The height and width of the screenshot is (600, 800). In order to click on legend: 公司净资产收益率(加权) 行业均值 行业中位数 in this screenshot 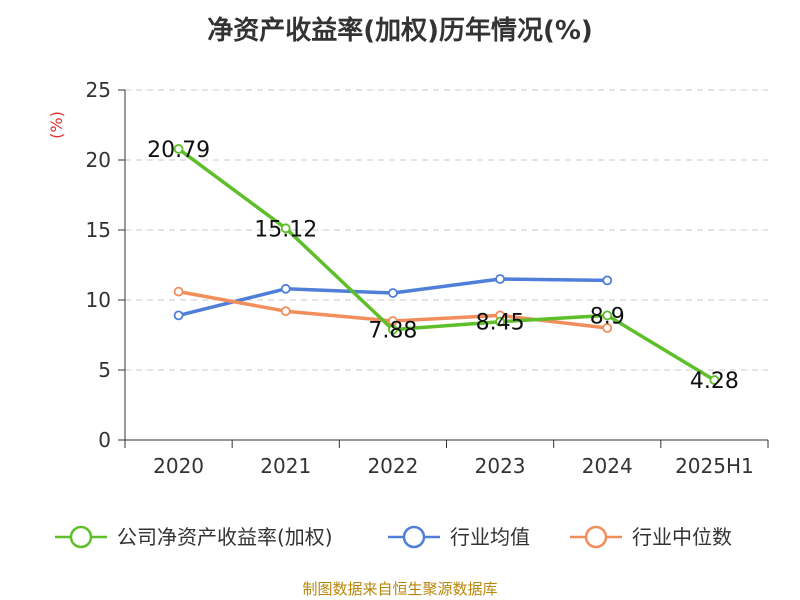, I will do `click(393, 537)`.